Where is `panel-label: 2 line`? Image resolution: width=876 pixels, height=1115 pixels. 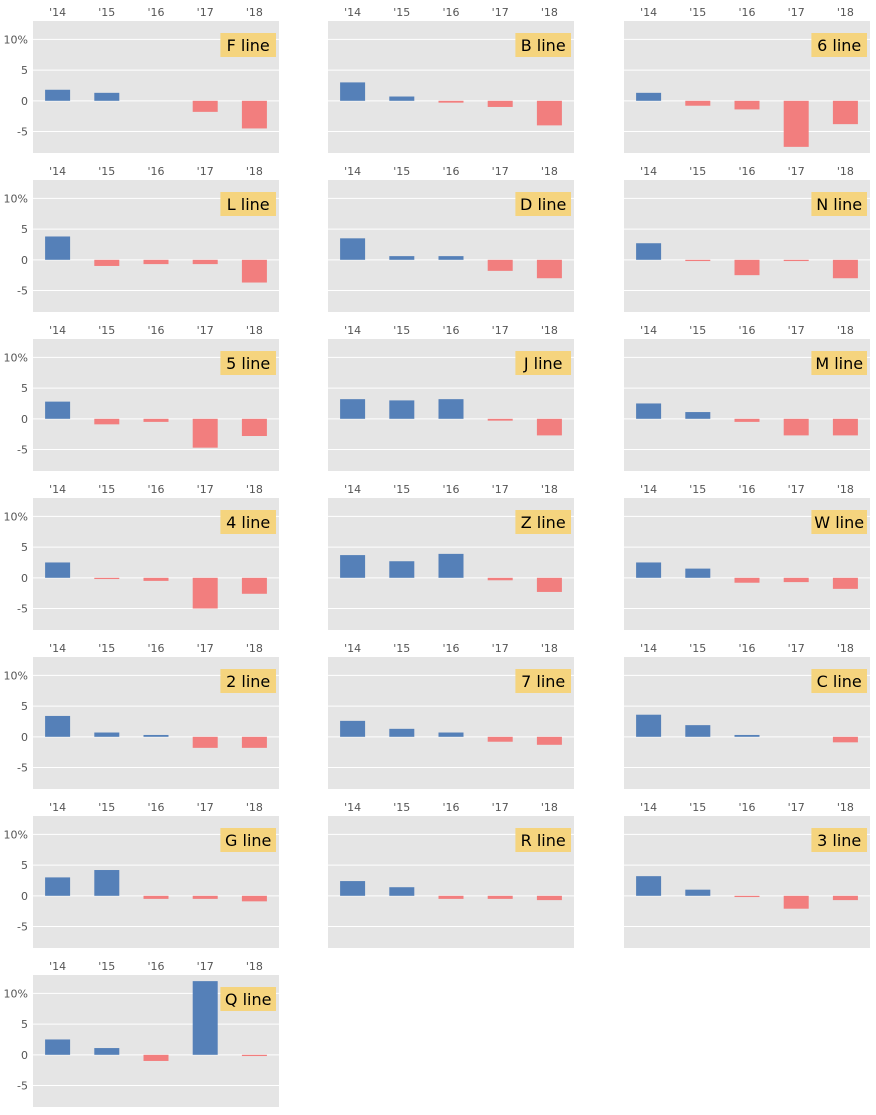 panel-label: 2 line is located at coordinates (248, 681).